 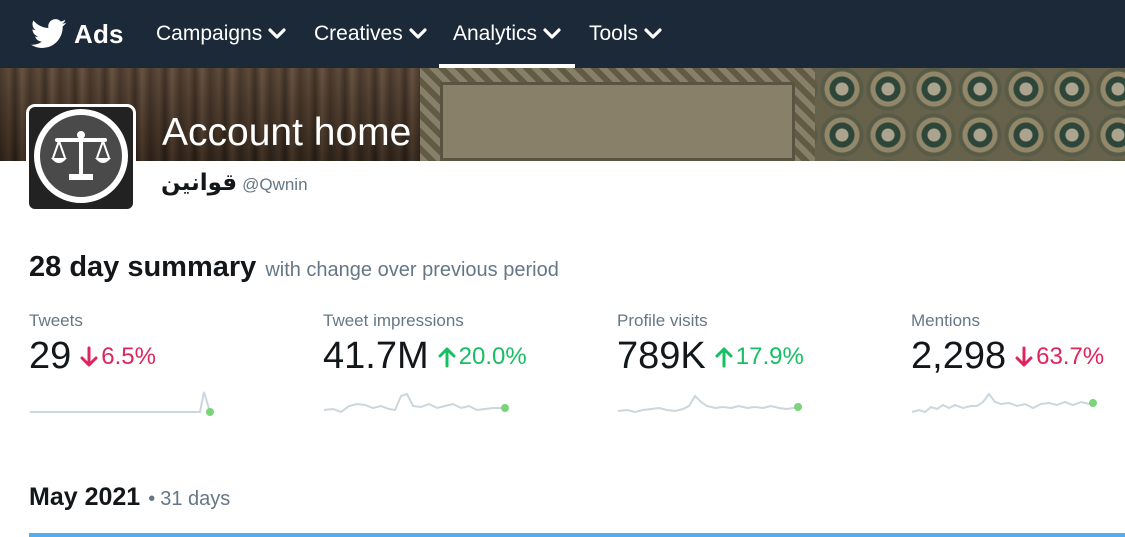 What do you see at coordinates (495, 33) in the screenshot?
I see `nav-analytics-label: Analytics` at bounding box center [495, 33].